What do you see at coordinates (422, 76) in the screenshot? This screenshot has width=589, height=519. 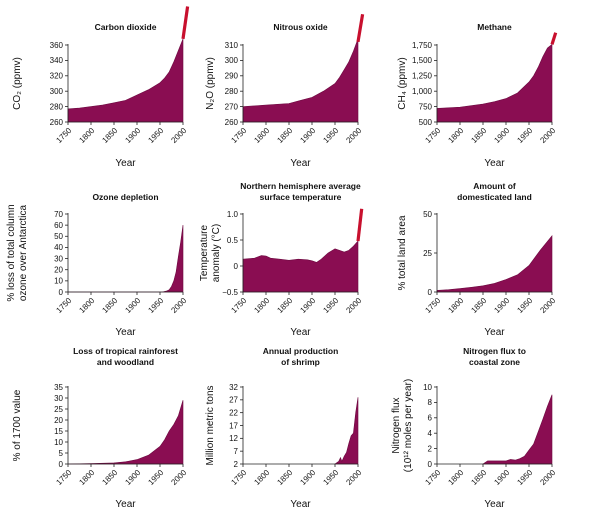 I see `y-tick-label: 1,250` at bounding box center [422, 76].